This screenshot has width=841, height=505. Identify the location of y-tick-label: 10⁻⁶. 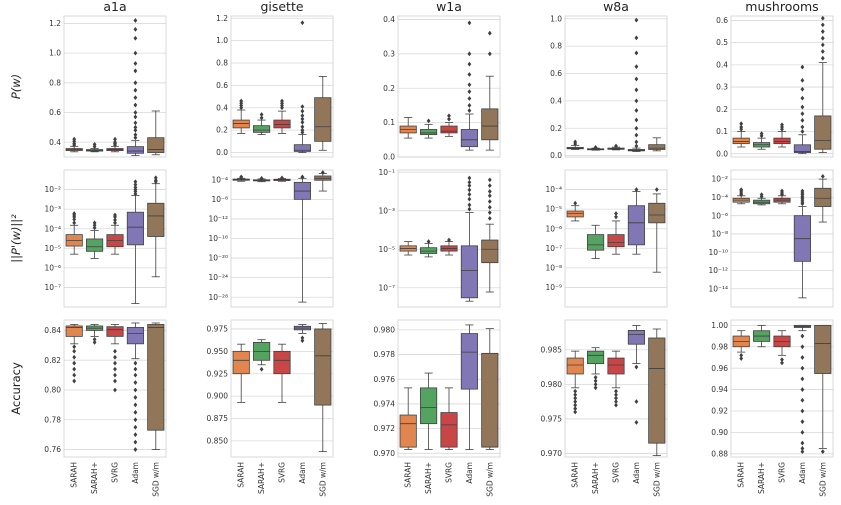
(52, 267).